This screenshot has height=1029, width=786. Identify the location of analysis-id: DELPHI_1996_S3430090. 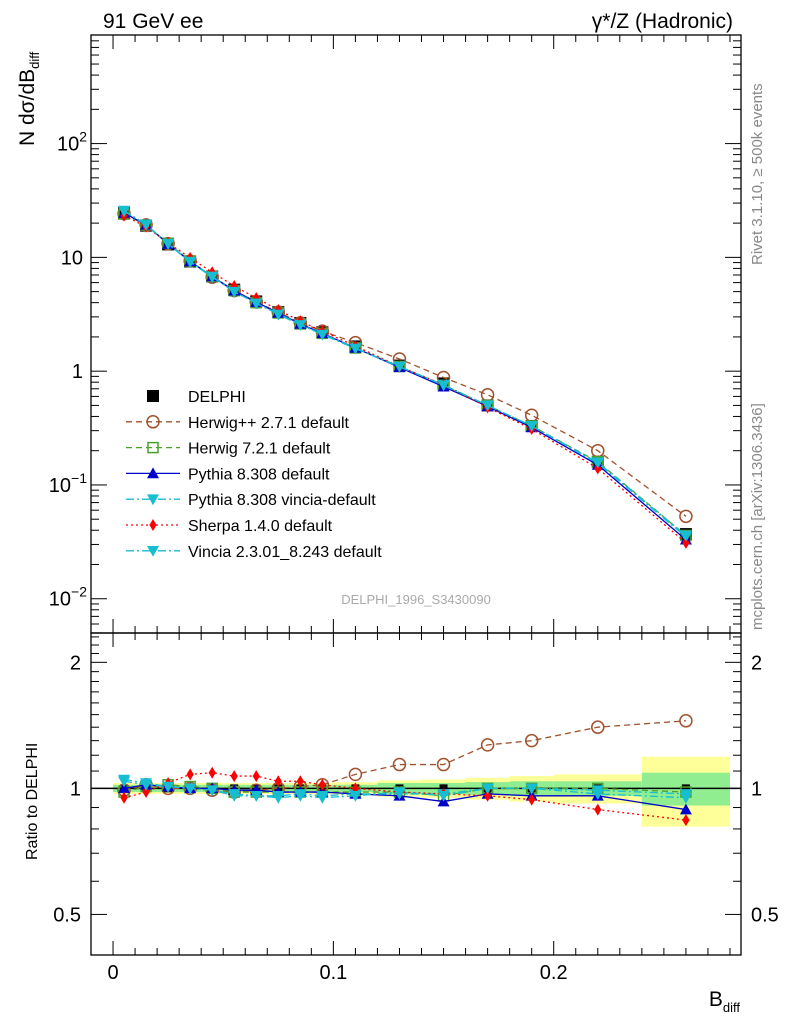
(416, 599).